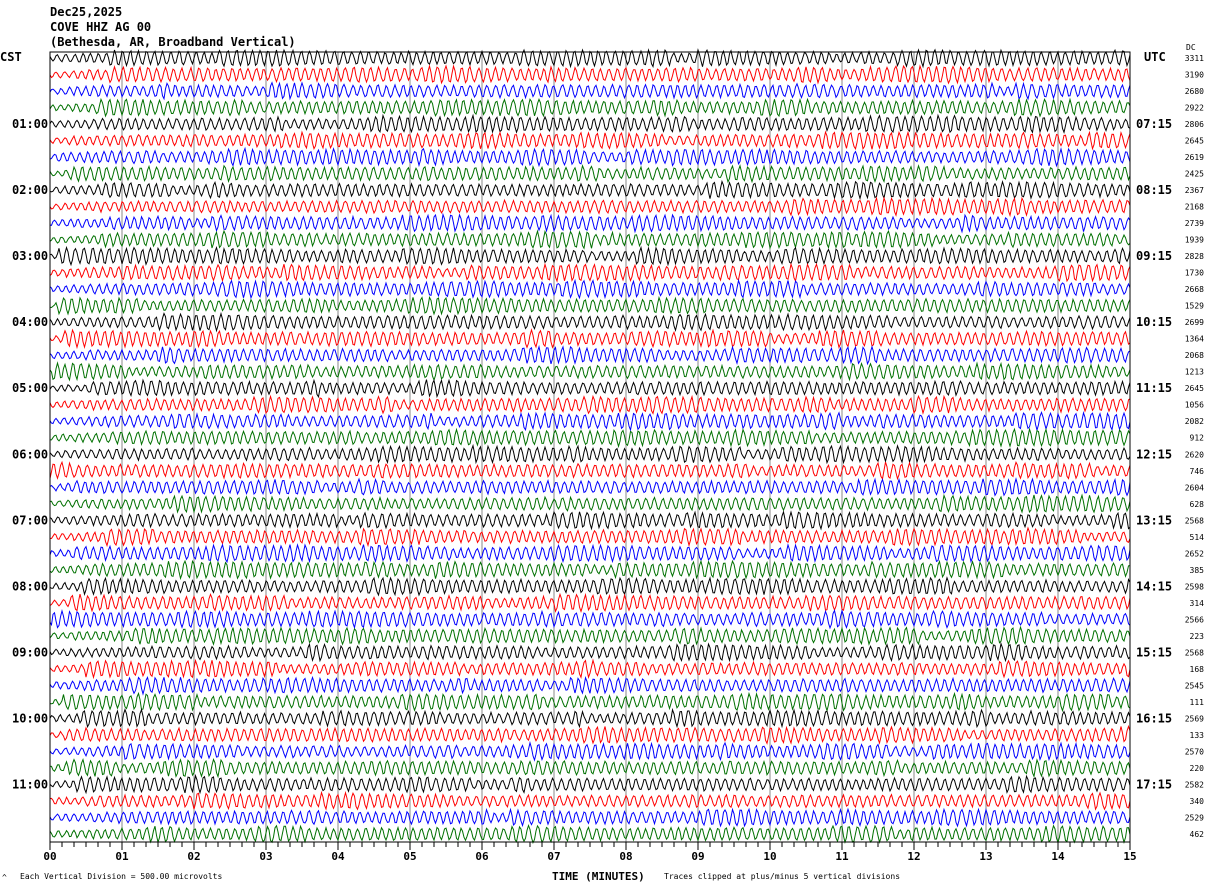 Image resolution: width=1210 pixels, height=886 pixels. I want to click on x-tick-label: 07, so click(553, 856).